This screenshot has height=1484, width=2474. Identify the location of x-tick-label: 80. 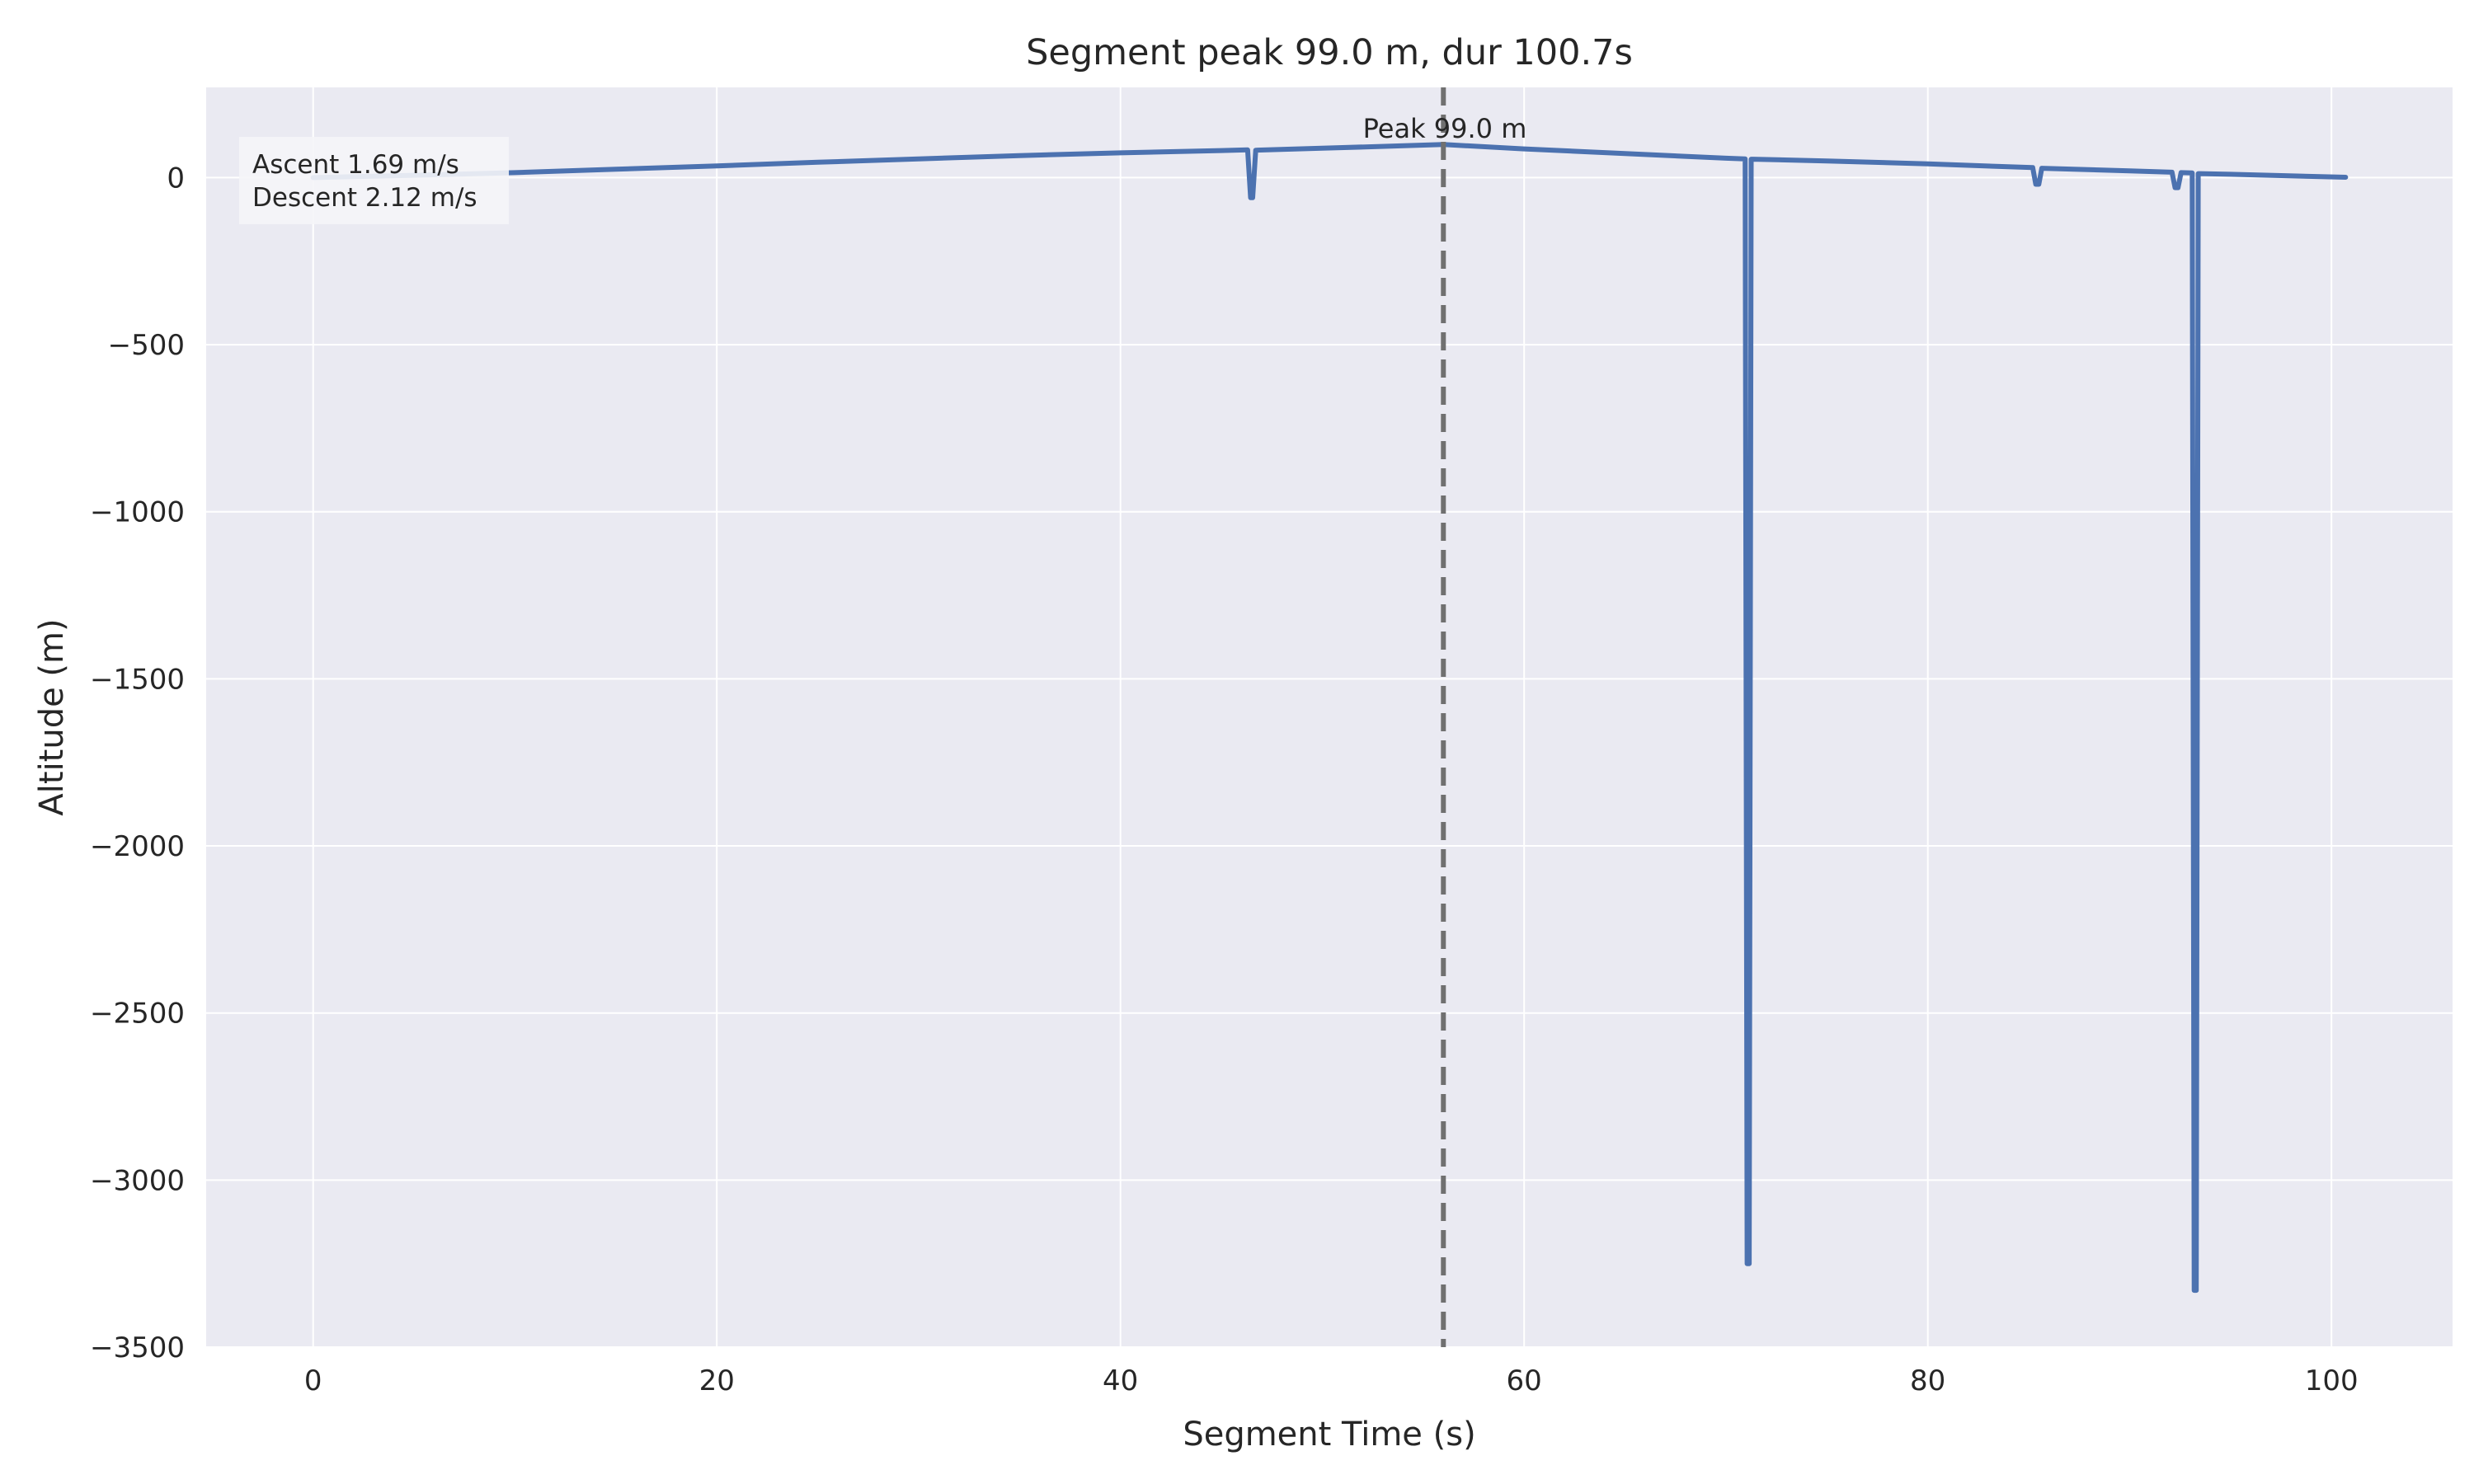
(1927, 1380).